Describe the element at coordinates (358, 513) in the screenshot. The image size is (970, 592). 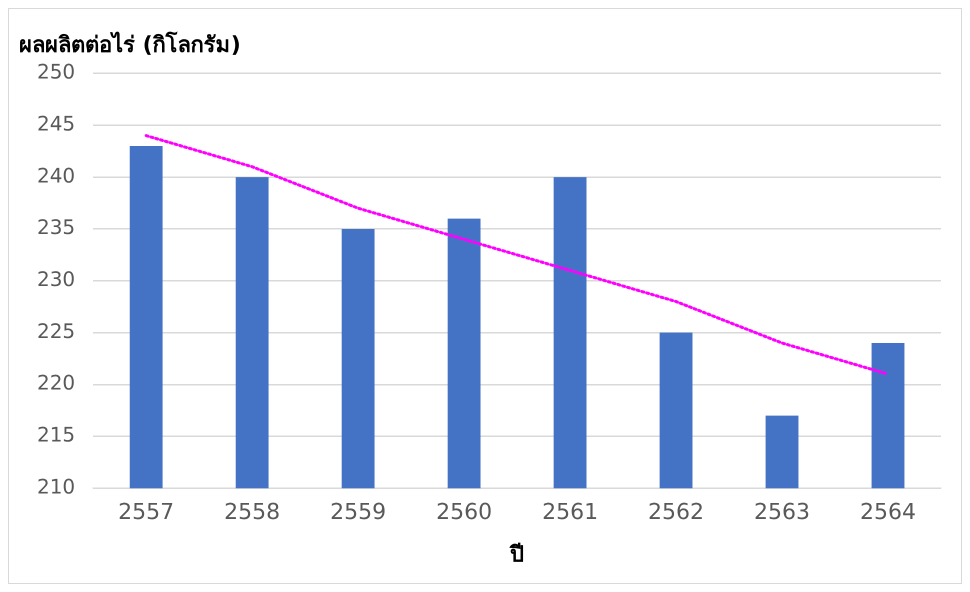
I see `x-tick-label: 2559` at that location.